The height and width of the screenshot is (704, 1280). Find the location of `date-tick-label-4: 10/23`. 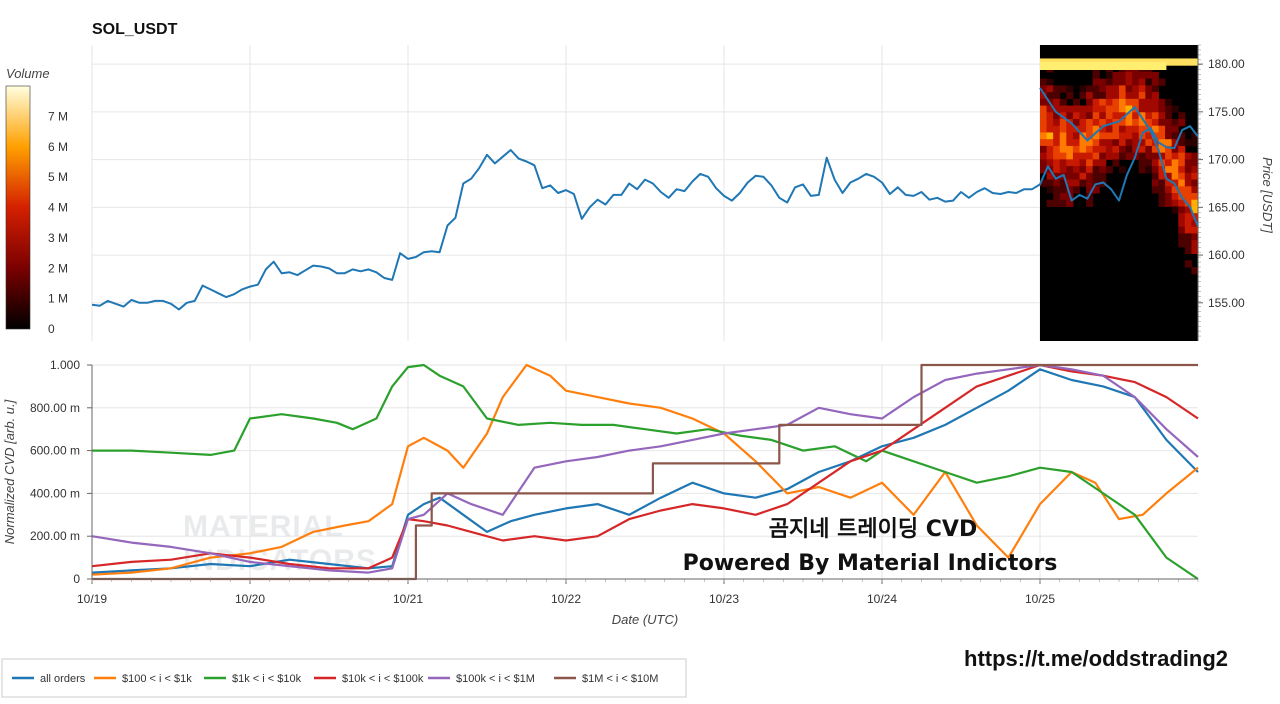

date-tick-label-4: 10/23 is located at coordinates (724, 599).